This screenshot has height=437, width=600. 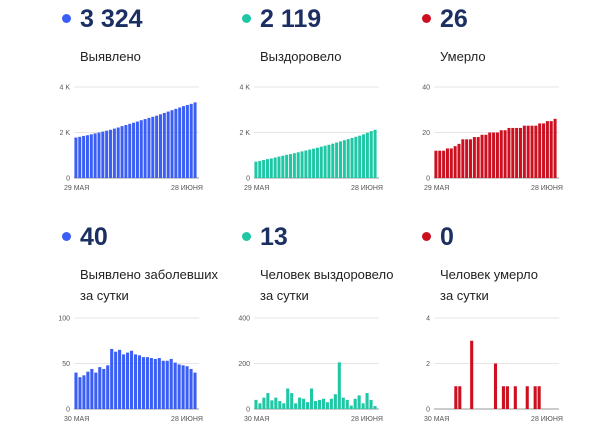 I want to click on total-detected-value: 3 324, so click(x=111, y=19).